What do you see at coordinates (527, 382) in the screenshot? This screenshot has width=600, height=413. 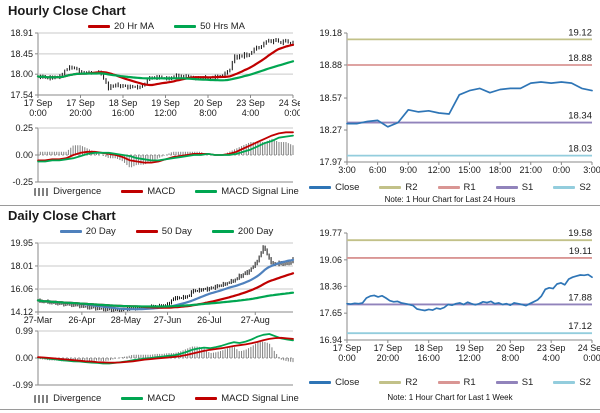 I see `legend-label: S1` at bounding box center [527, 382].